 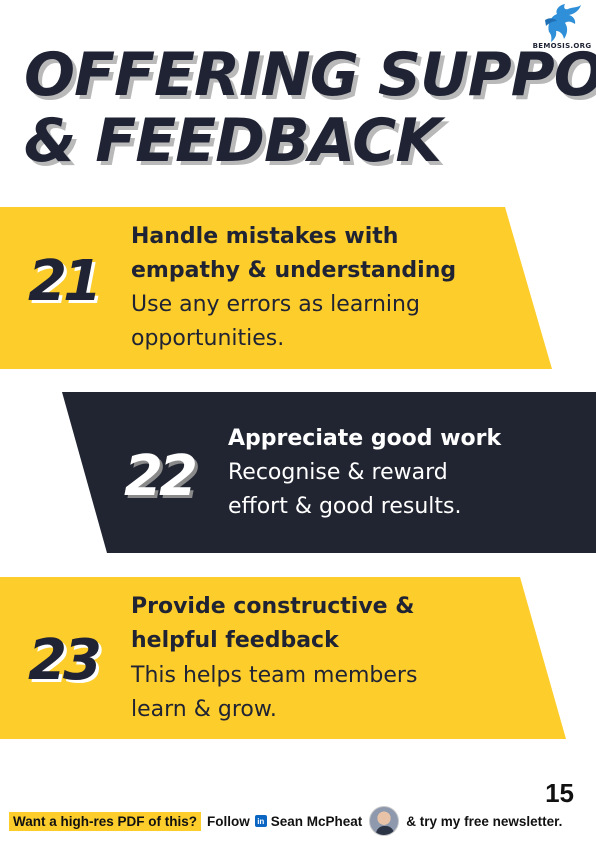 What do you see at coordinates (204, 709) in the screenshot?
I see `tip-body-line: learn & grow.` at bounding box center [204, 709].